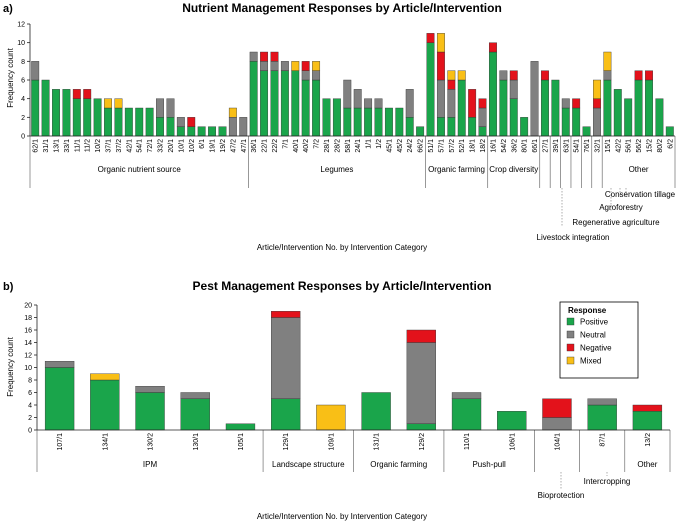  Describe the element at coordinates (639, 169) in the screenshot. I see `group-label: Other` at that location.